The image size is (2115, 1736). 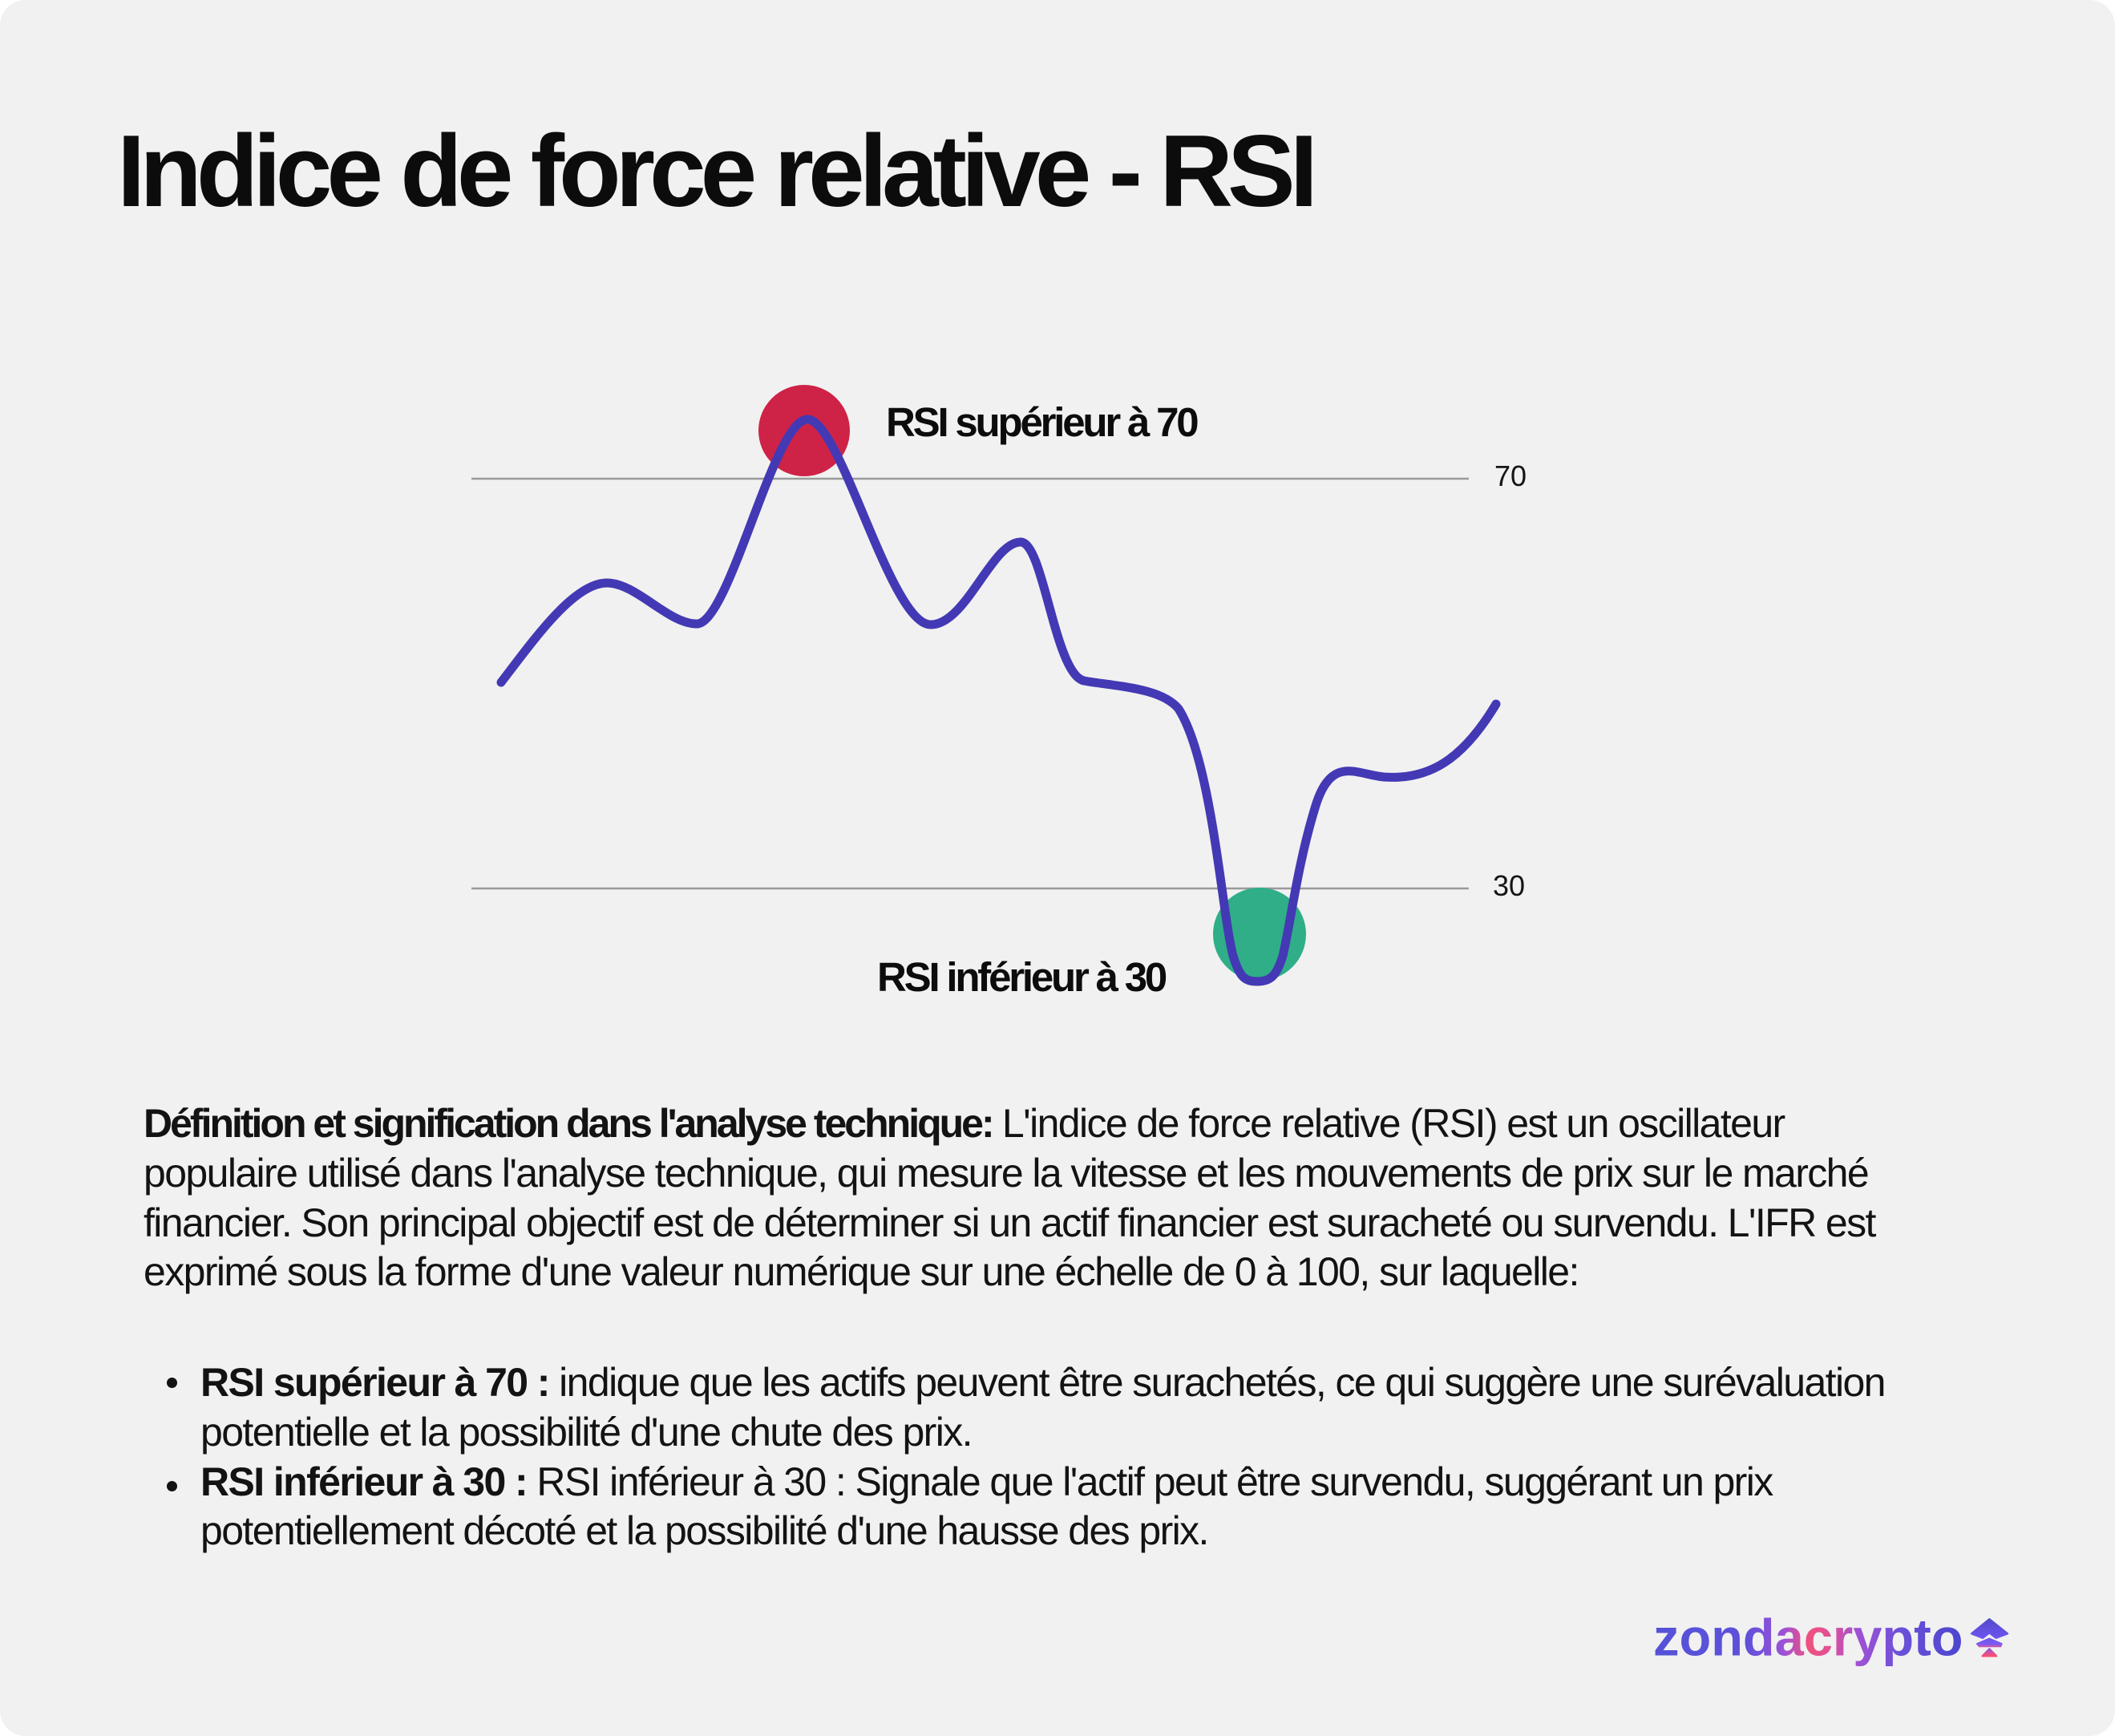 I want to click on svg-text: RSI supérieur à 70, so click(x=1042, y=422).